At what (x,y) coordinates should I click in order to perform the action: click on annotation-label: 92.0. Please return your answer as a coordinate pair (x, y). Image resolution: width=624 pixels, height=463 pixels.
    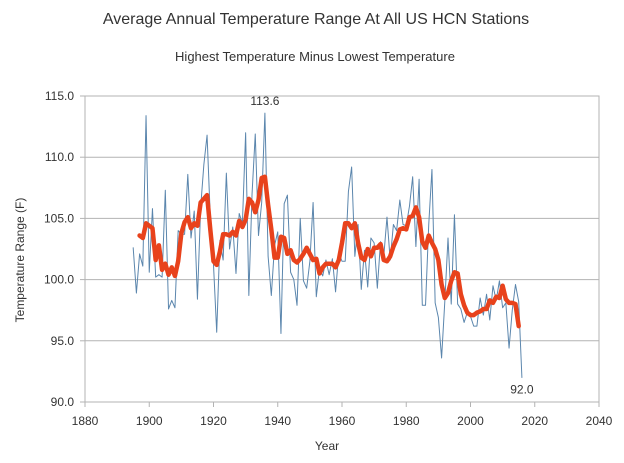
    Looking at the image, I should click on (522, 390).